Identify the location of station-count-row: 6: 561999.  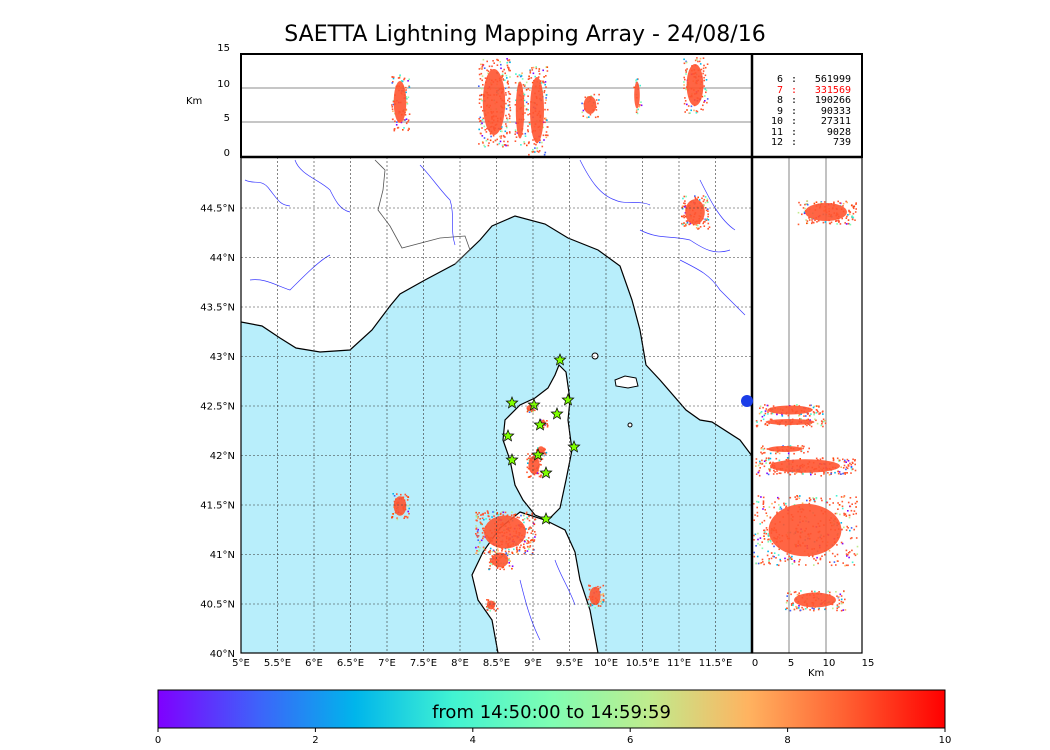
(806, 80).